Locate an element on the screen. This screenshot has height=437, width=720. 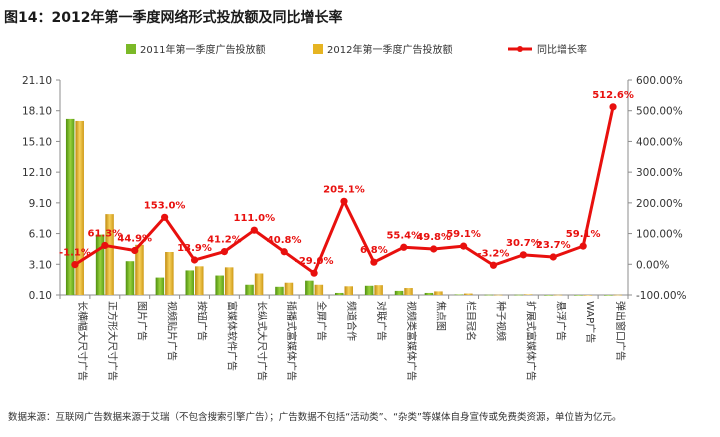
category-label: 焦点图 is located at coordinates (441, 316).